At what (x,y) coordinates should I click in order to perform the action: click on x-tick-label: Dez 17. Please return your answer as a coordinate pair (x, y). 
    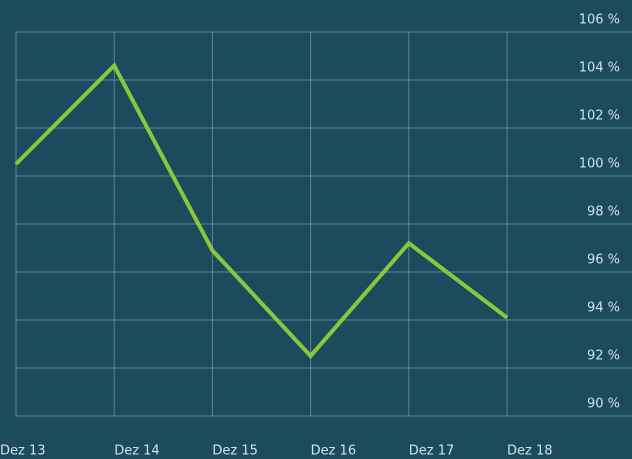
    Looking at the image, I should click on (432, 451).